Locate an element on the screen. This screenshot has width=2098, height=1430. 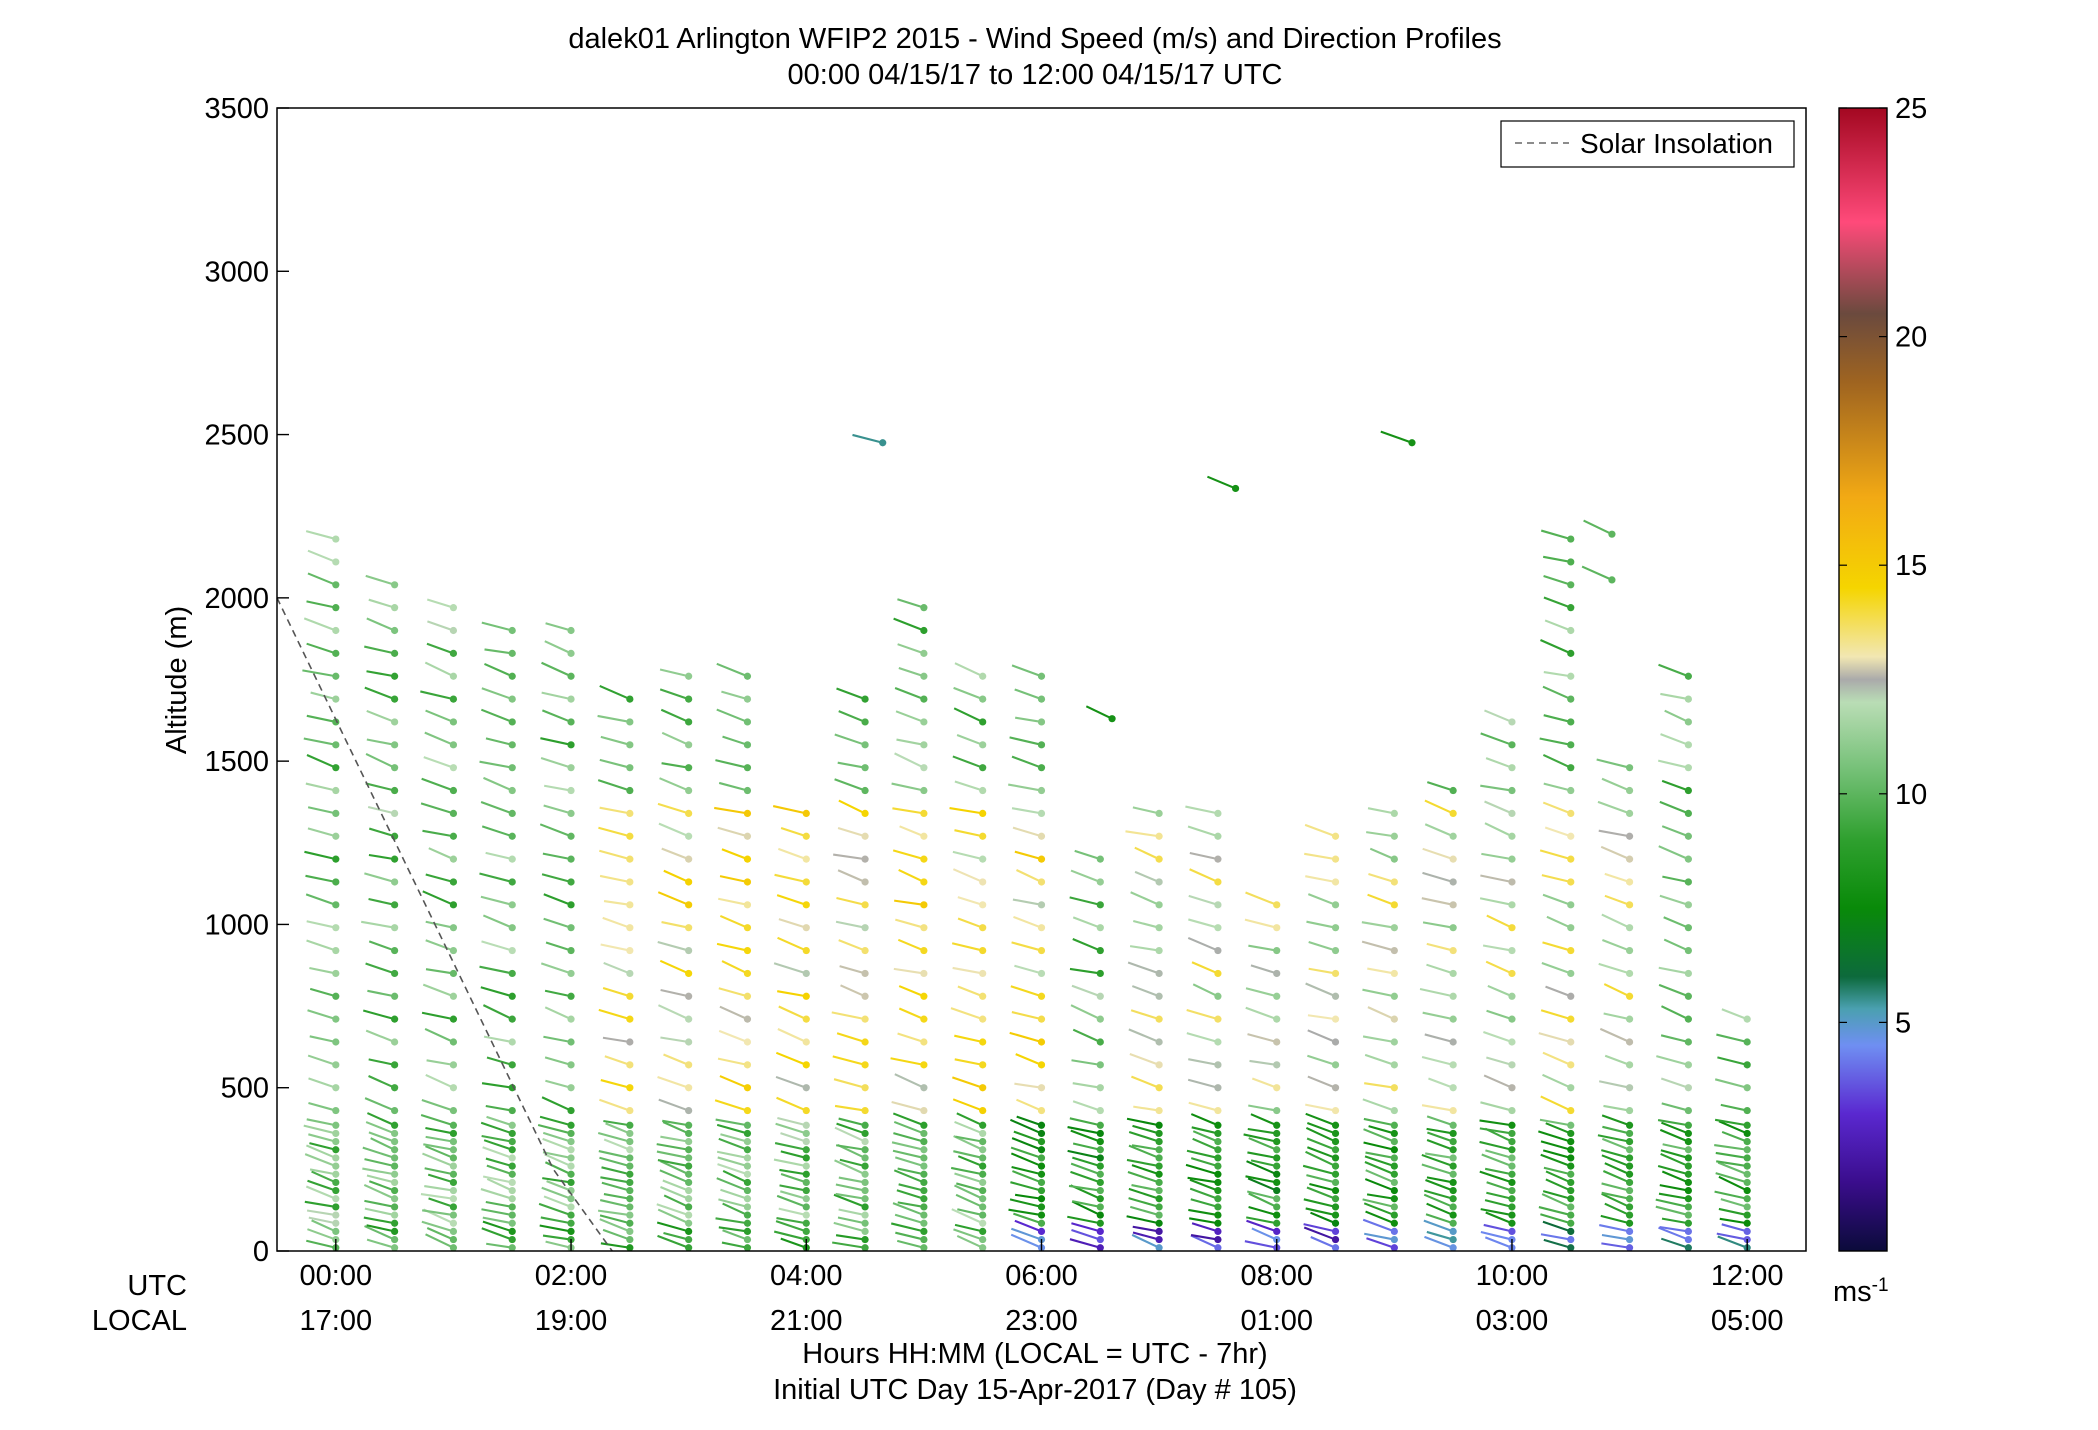
x-tick-label-local: 23:00 is located at coordinates (1041, 1321).